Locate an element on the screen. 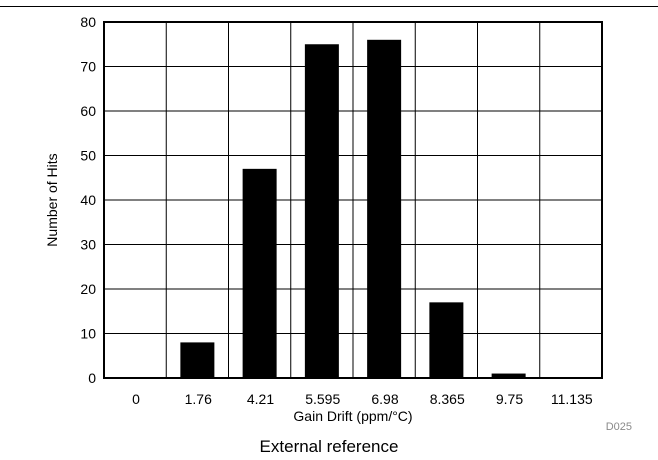 Image resolution: width=658 pixels, height=460 pixels. x-tick-label: 1.76 is located at coordinates (198, 399).